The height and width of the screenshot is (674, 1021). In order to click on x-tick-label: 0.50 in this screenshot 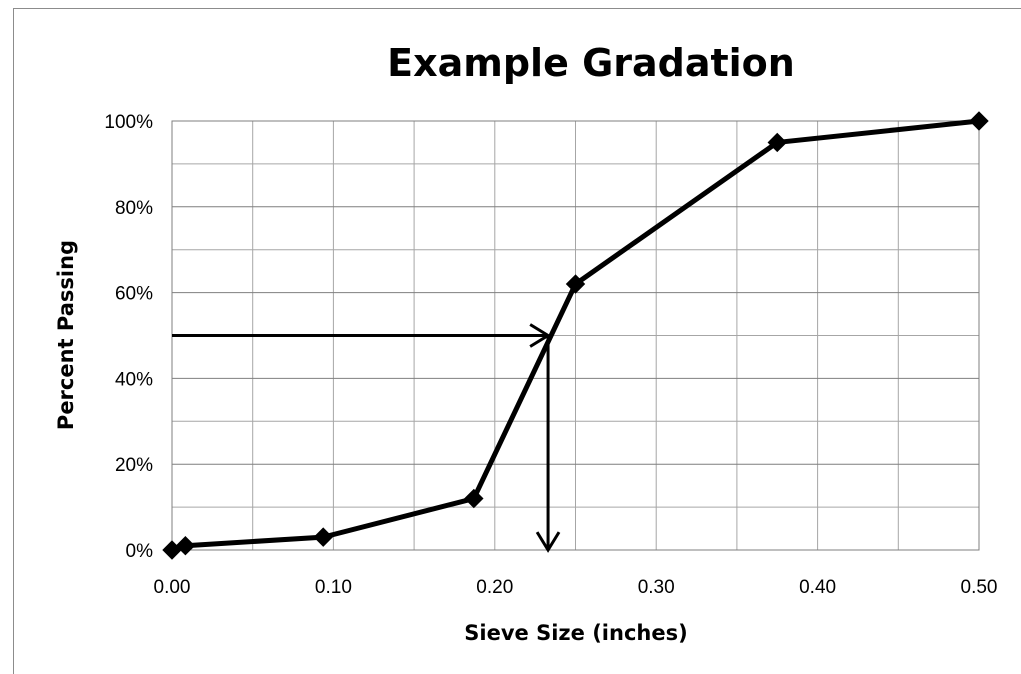, I will do `click(979, 587)`.